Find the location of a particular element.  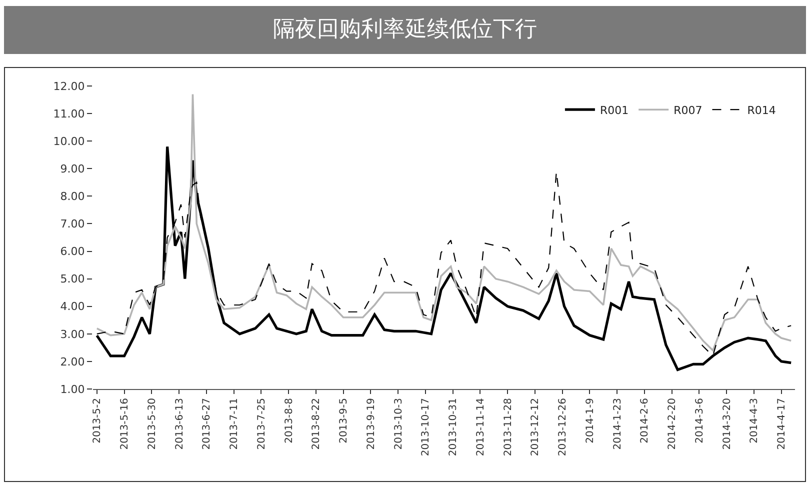

x-tick-label: 2013-11-14 is located at coordinates (480, 427).